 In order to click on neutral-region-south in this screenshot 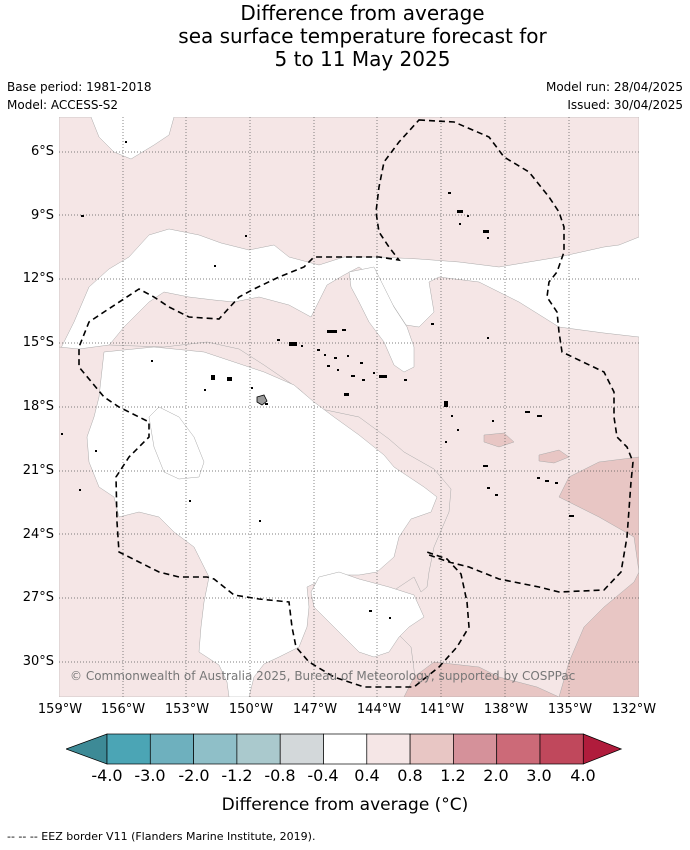, I will do `click(367, 614)`.